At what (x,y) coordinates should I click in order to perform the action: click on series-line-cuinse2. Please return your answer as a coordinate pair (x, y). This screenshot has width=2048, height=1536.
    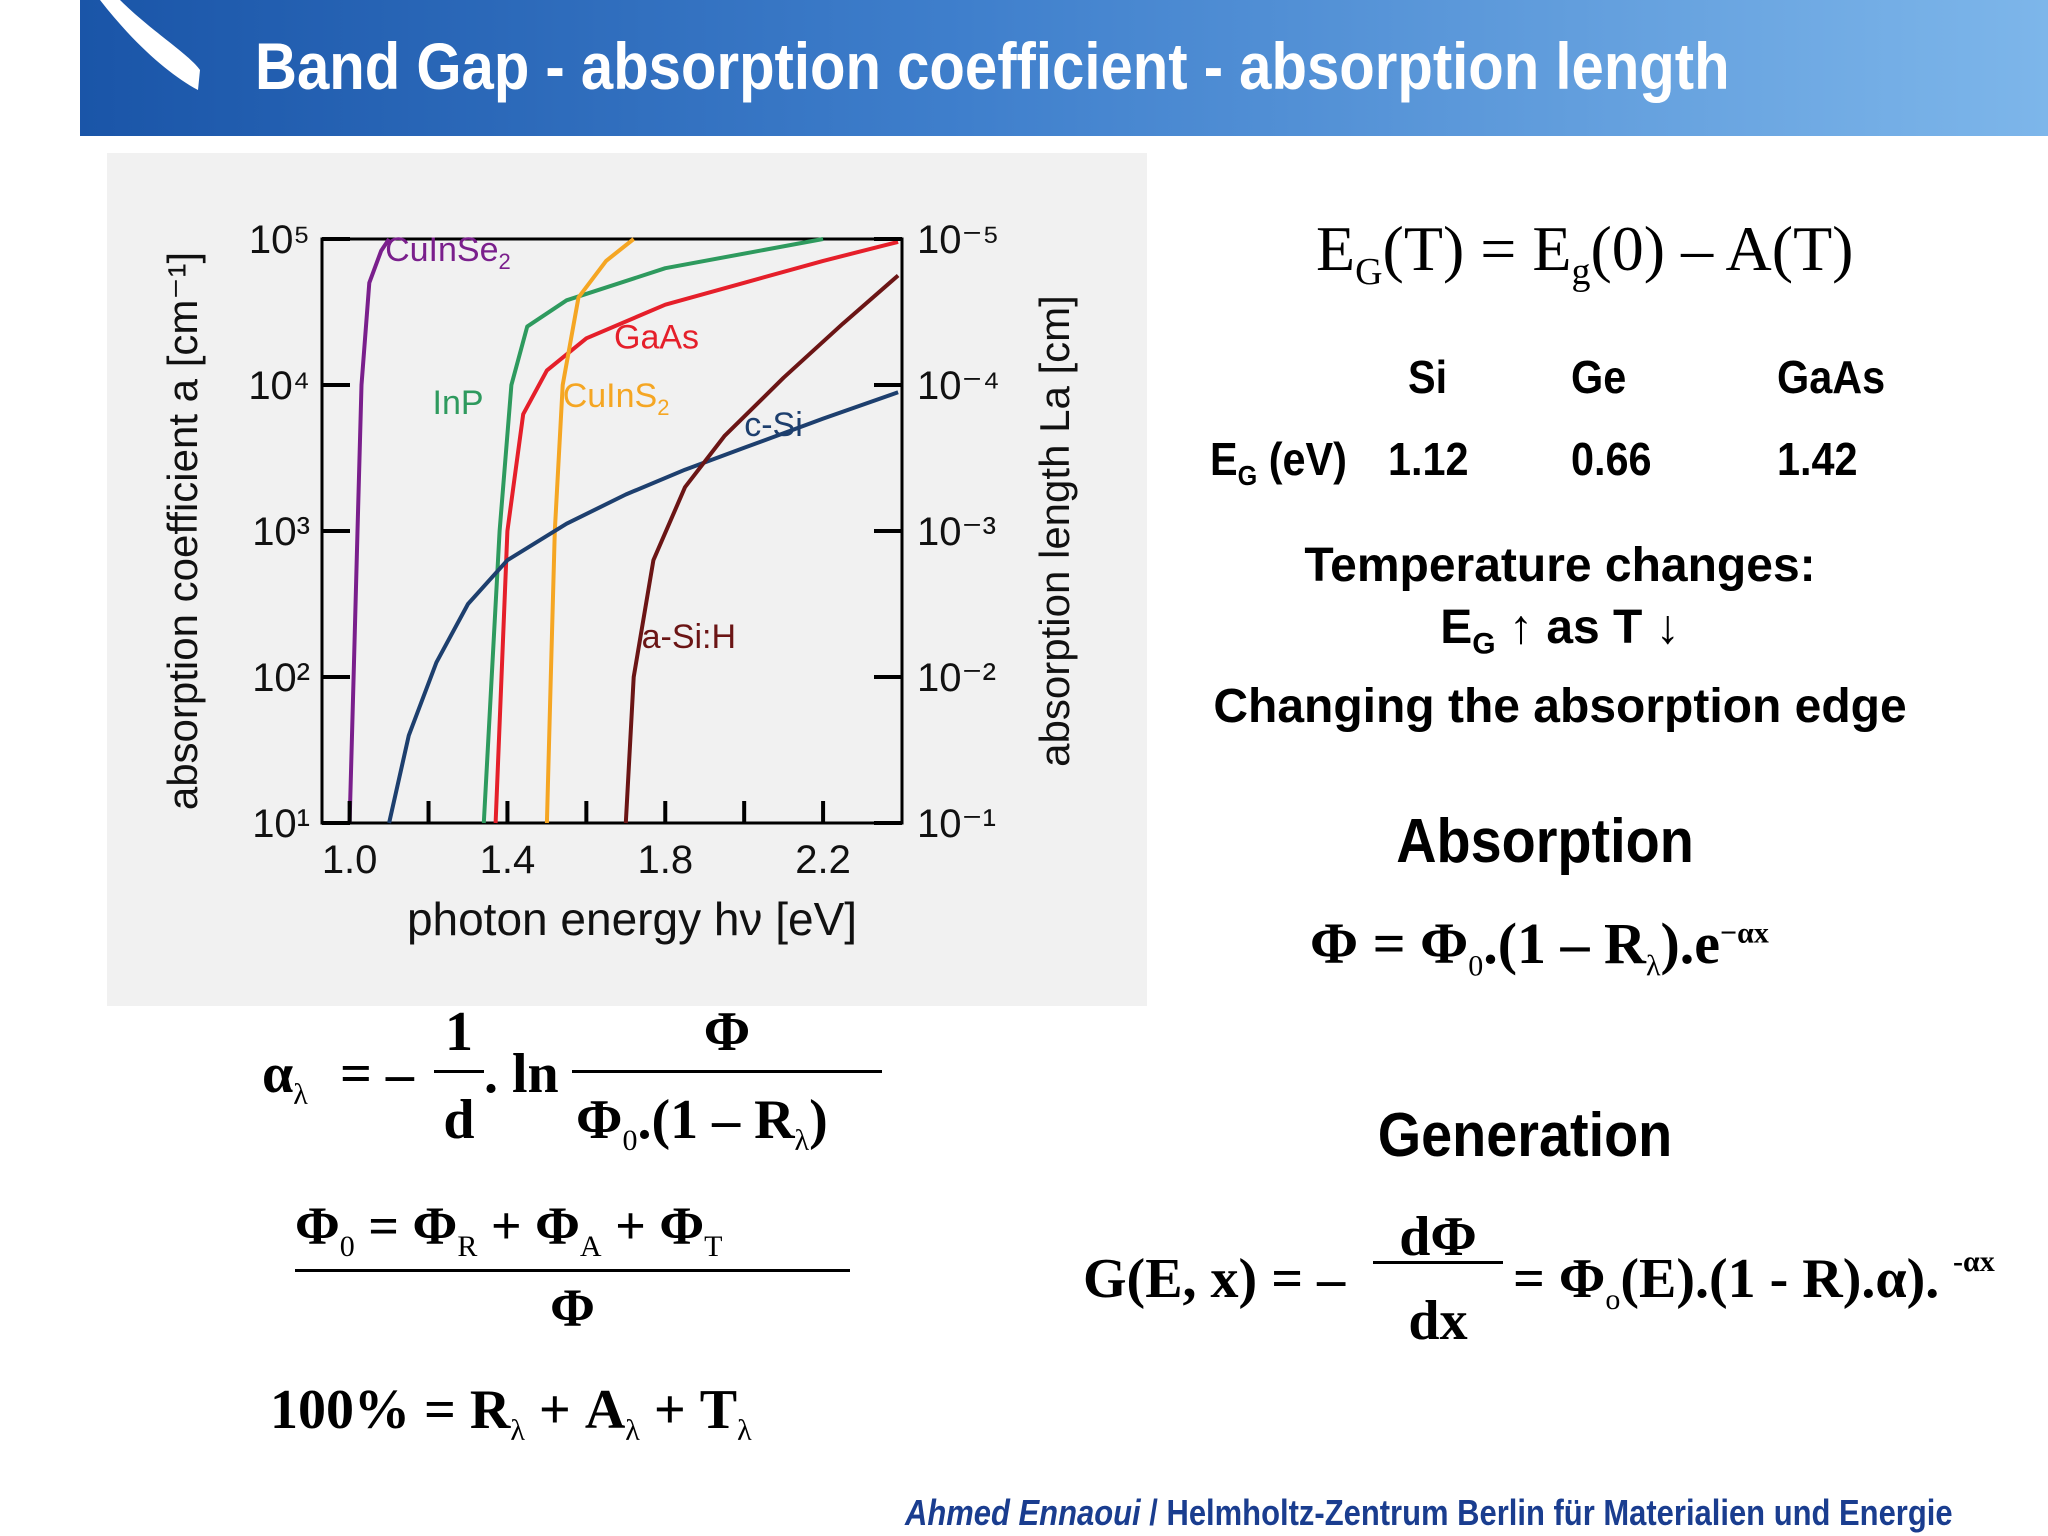
    Looking at the image, I should click on (369, 530).